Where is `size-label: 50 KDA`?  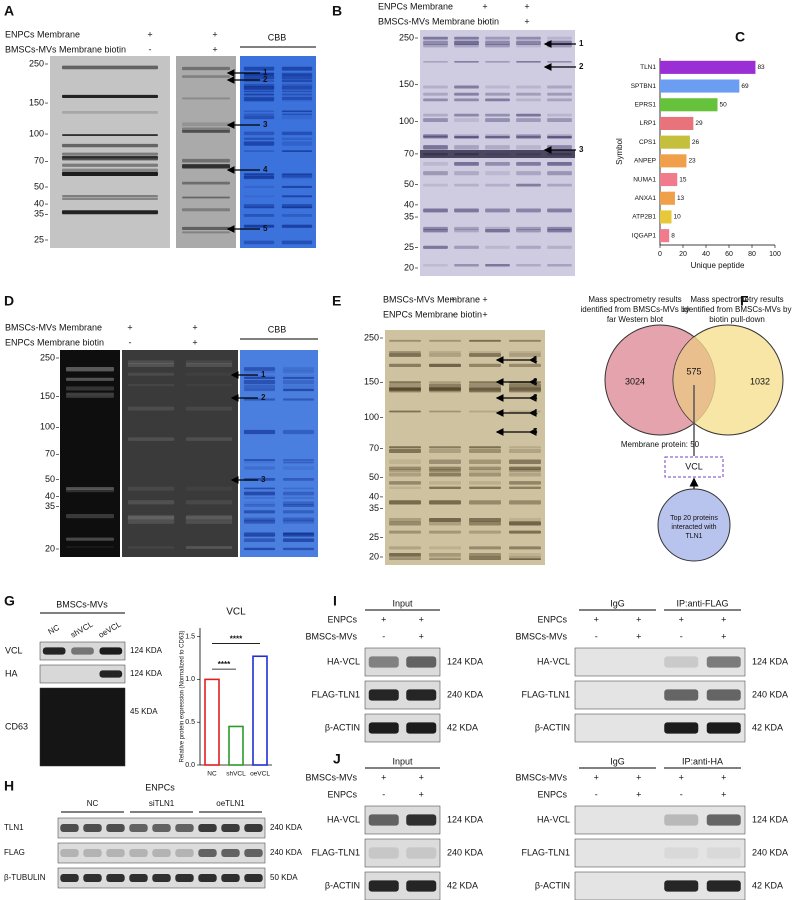 size-label: 50 KDA is located at coordinates (284, 877).